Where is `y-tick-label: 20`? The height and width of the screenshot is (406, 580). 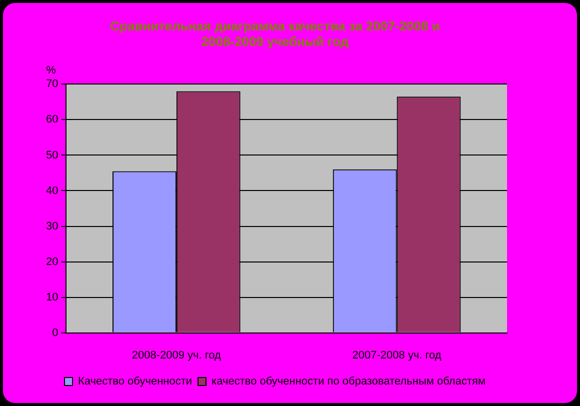 y-tick-label: 20 is located at coordinates (52, 262).